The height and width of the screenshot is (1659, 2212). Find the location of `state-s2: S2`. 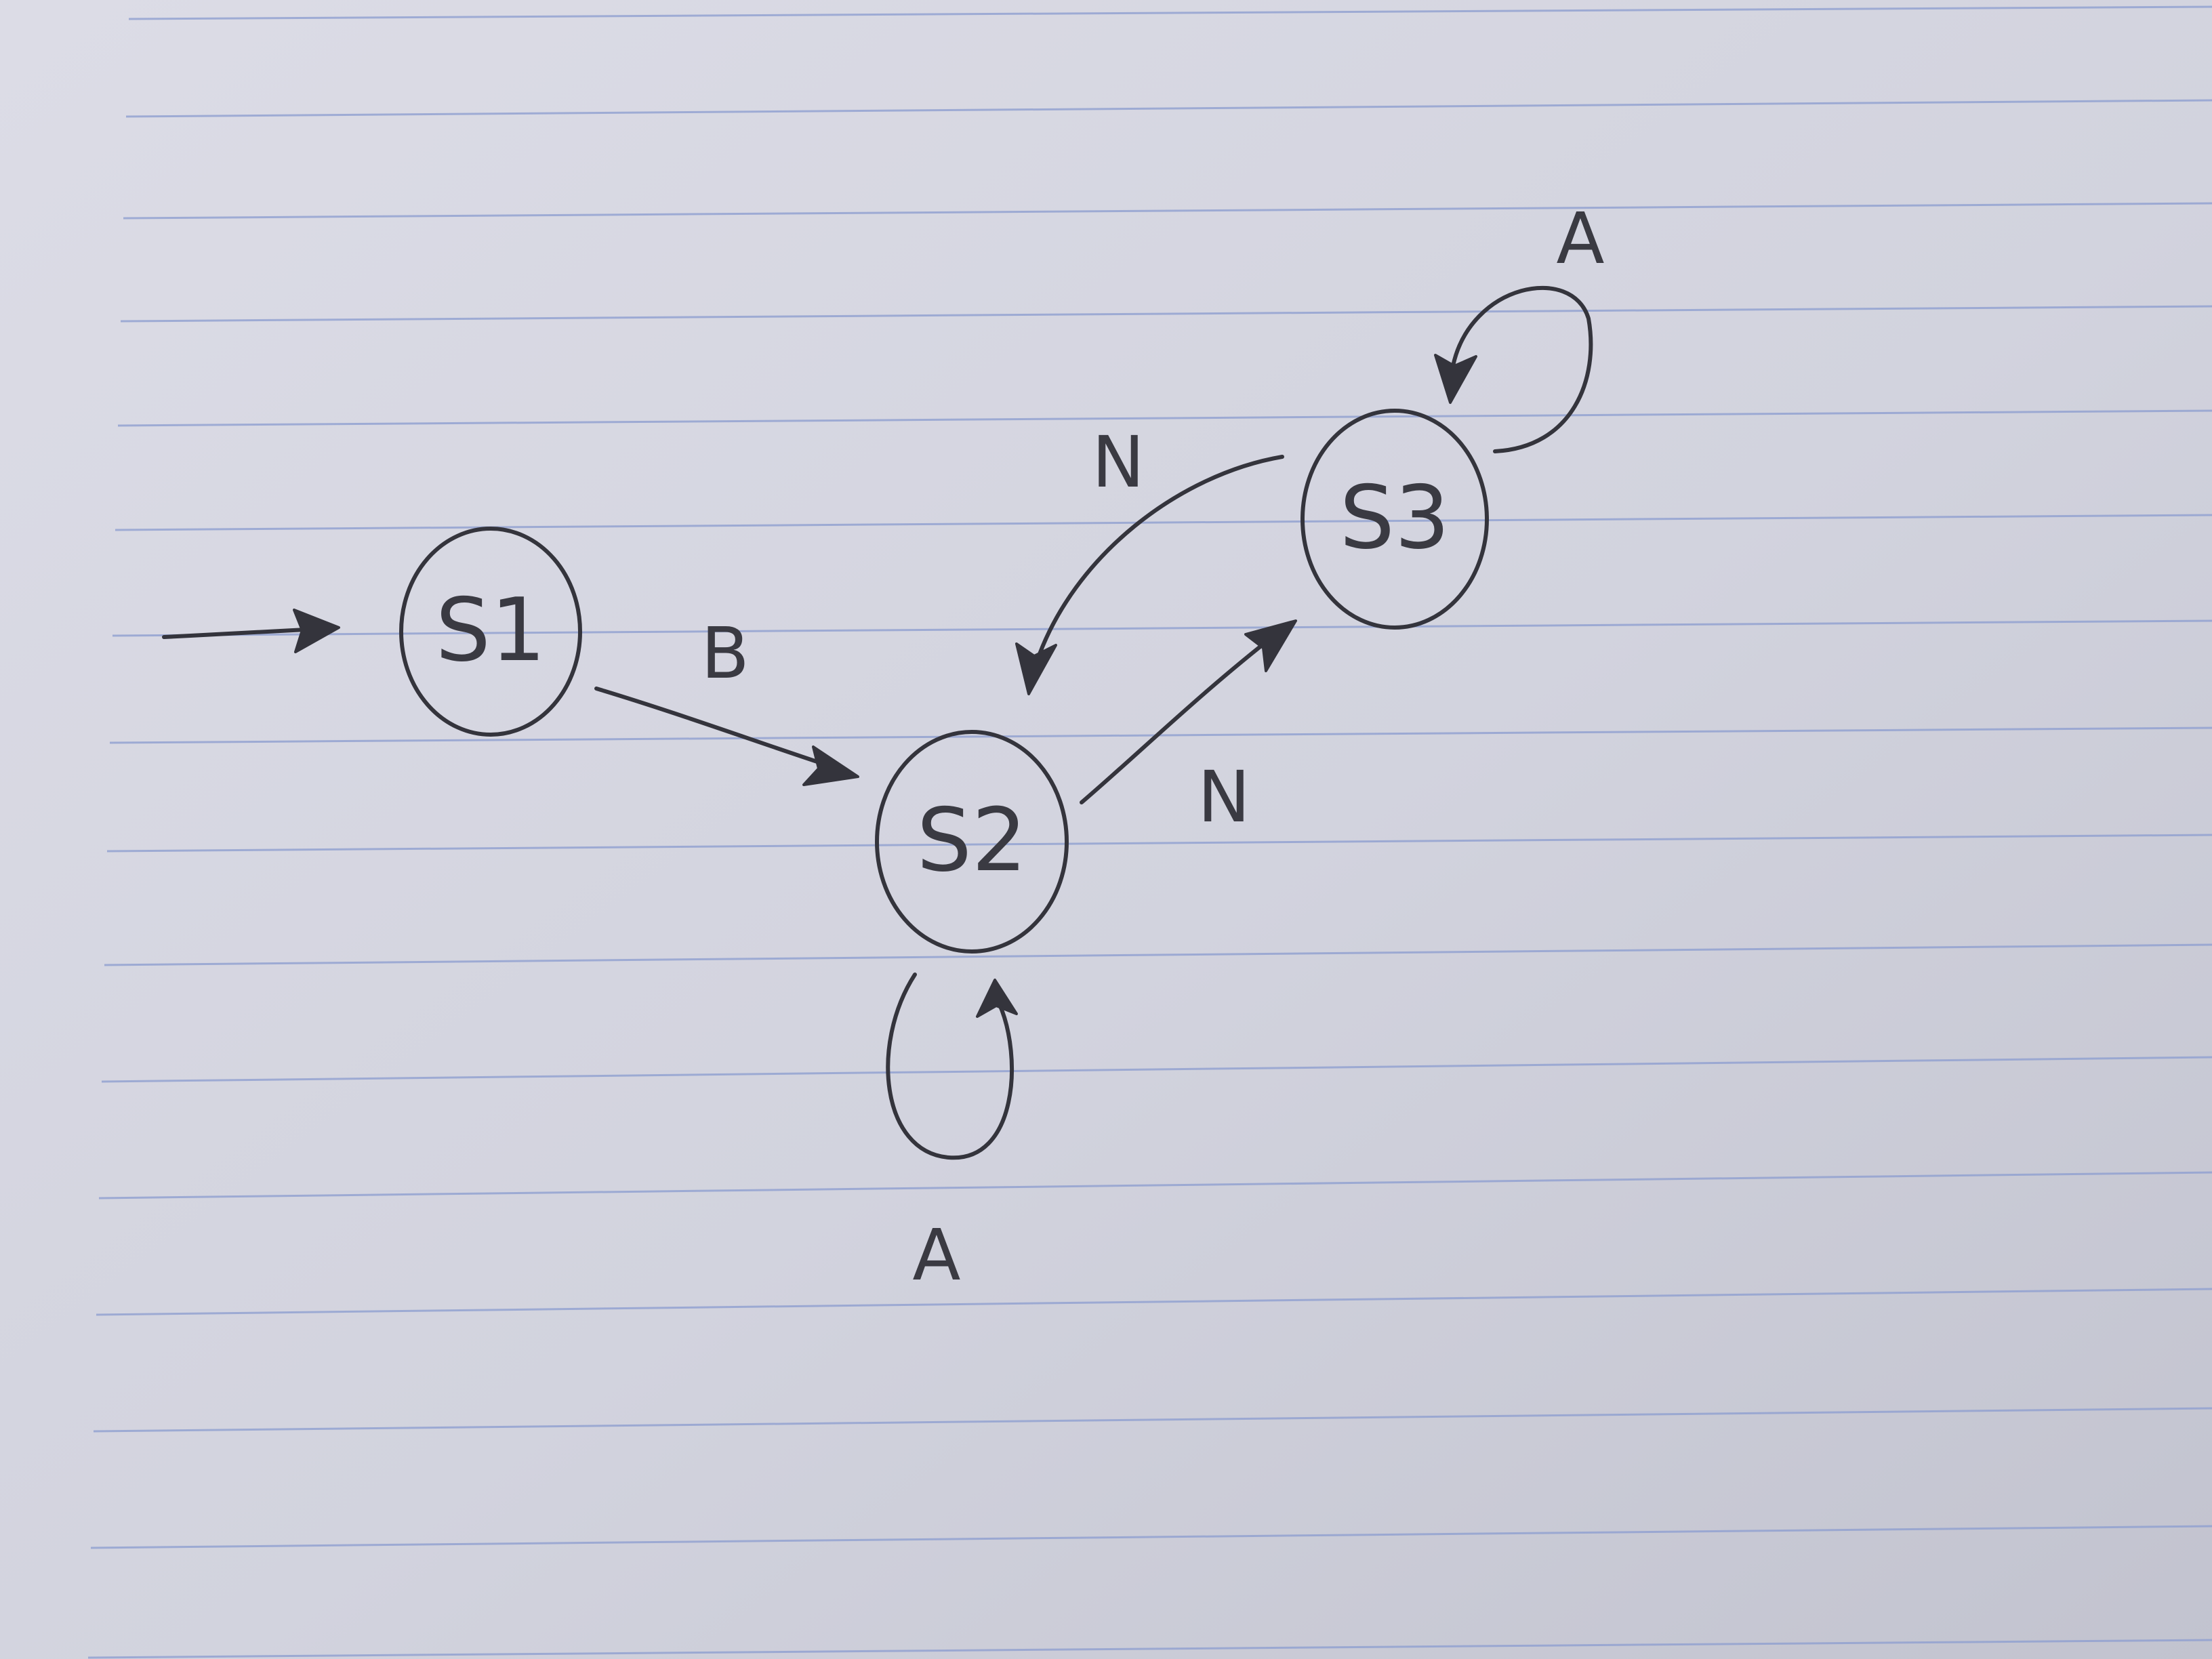

state-s2: S2 is located at coordinates (972, 842).